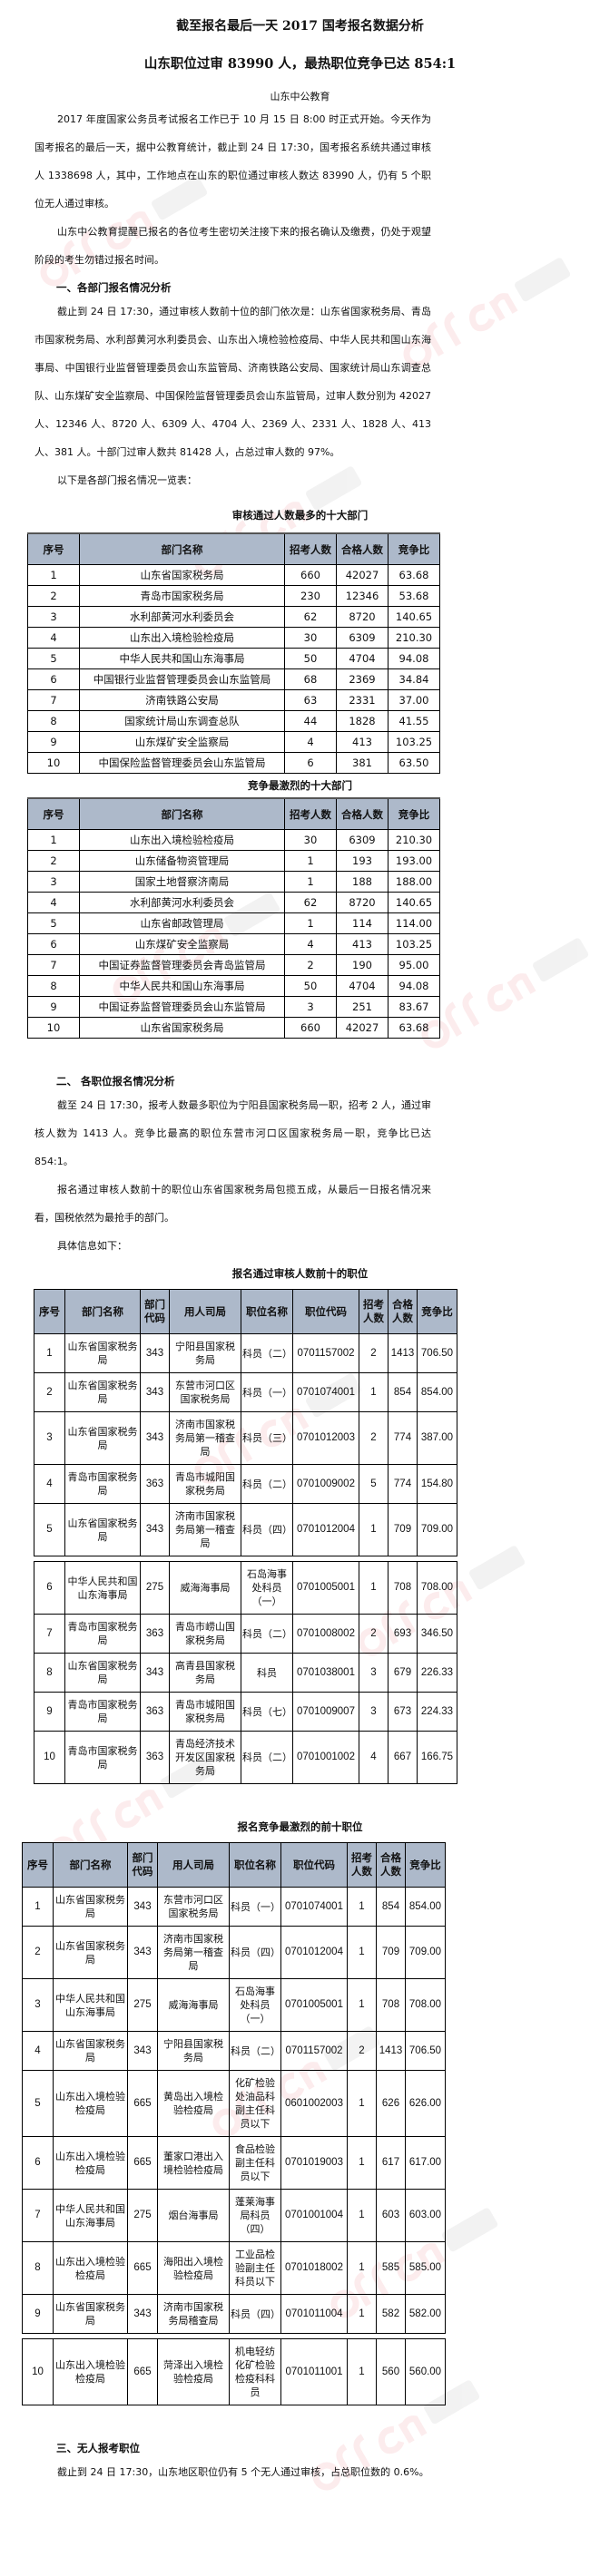 Image resolution: width=600 pixels, height=2576 pixels. Describe the element at coordinates (142, 2371) in the screenshot. I see `table-cell: 665` at that location.